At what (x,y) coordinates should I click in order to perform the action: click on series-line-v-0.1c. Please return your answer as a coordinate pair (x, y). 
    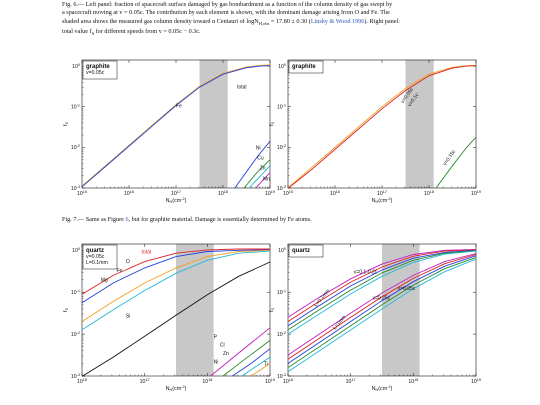
    Looking at the image, I should click on (382, 127).